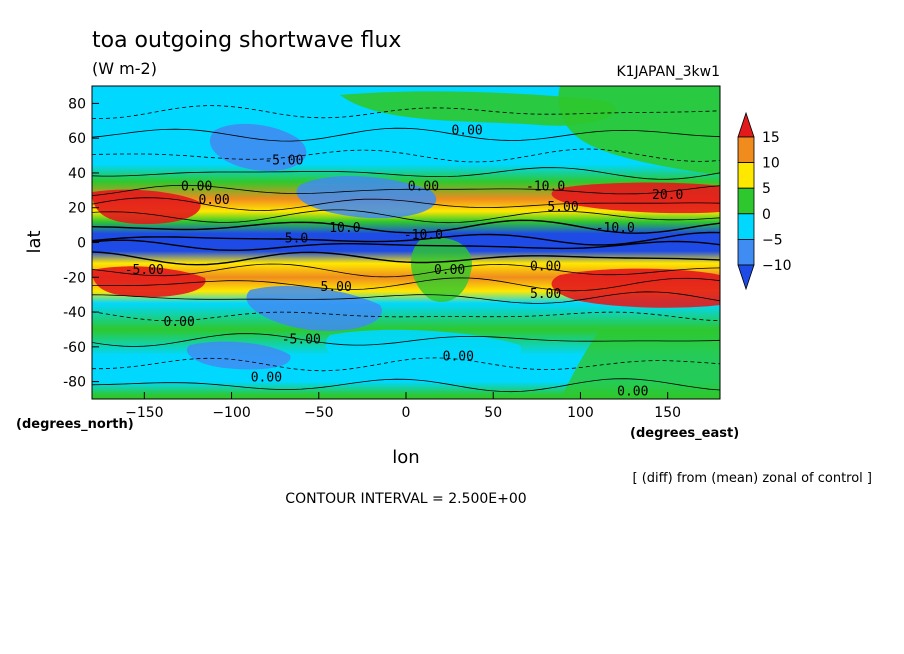  I want to click on x-tick-label: −50, so click(319, 413).